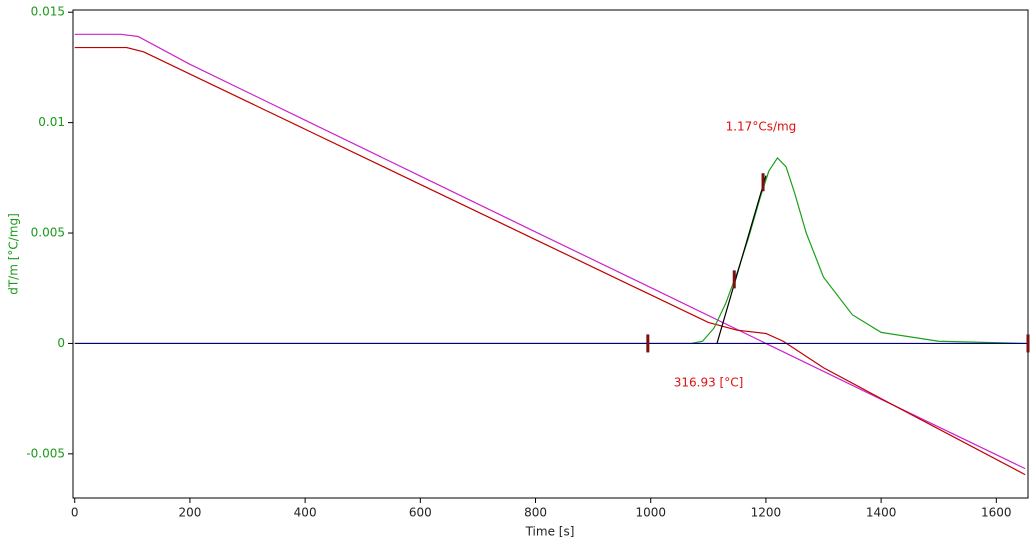 The height and width of the screenshot is (544, 1032). I want to click on x-tick-label: 1600, so click(996, 513).